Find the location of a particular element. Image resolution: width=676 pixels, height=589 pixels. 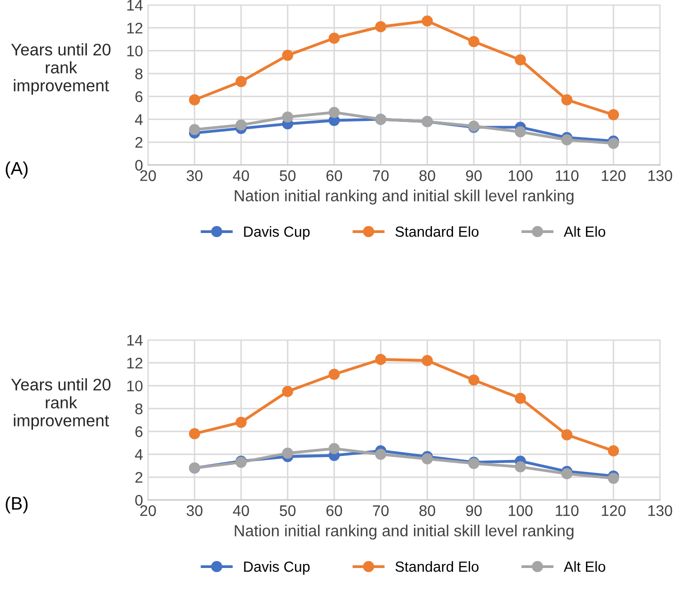

text: (A) is located at coordinates (17, 170).